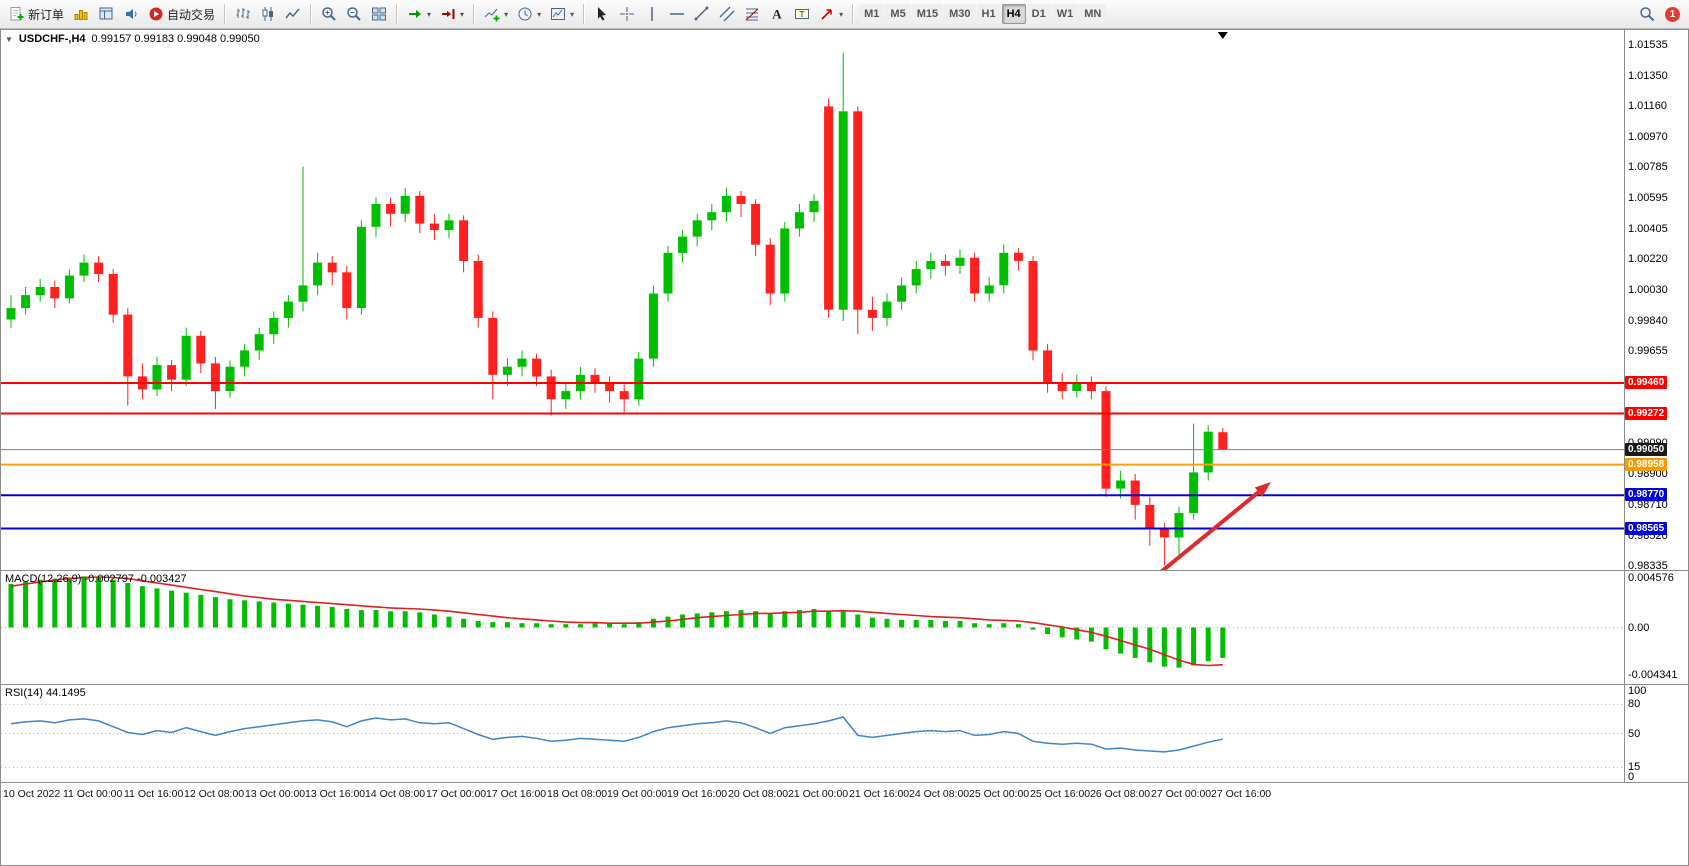  Describe the element at coordinates (243, 14) in the screenshot. I see `bar-chart-button` at that location.